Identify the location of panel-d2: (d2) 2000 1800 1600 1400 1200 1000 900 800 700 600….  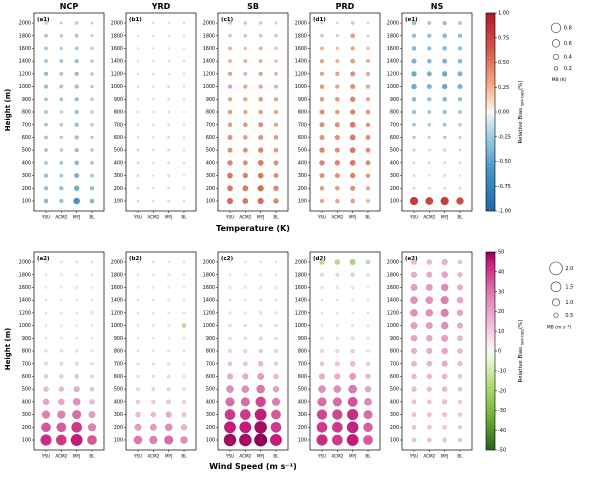
(338, 355).